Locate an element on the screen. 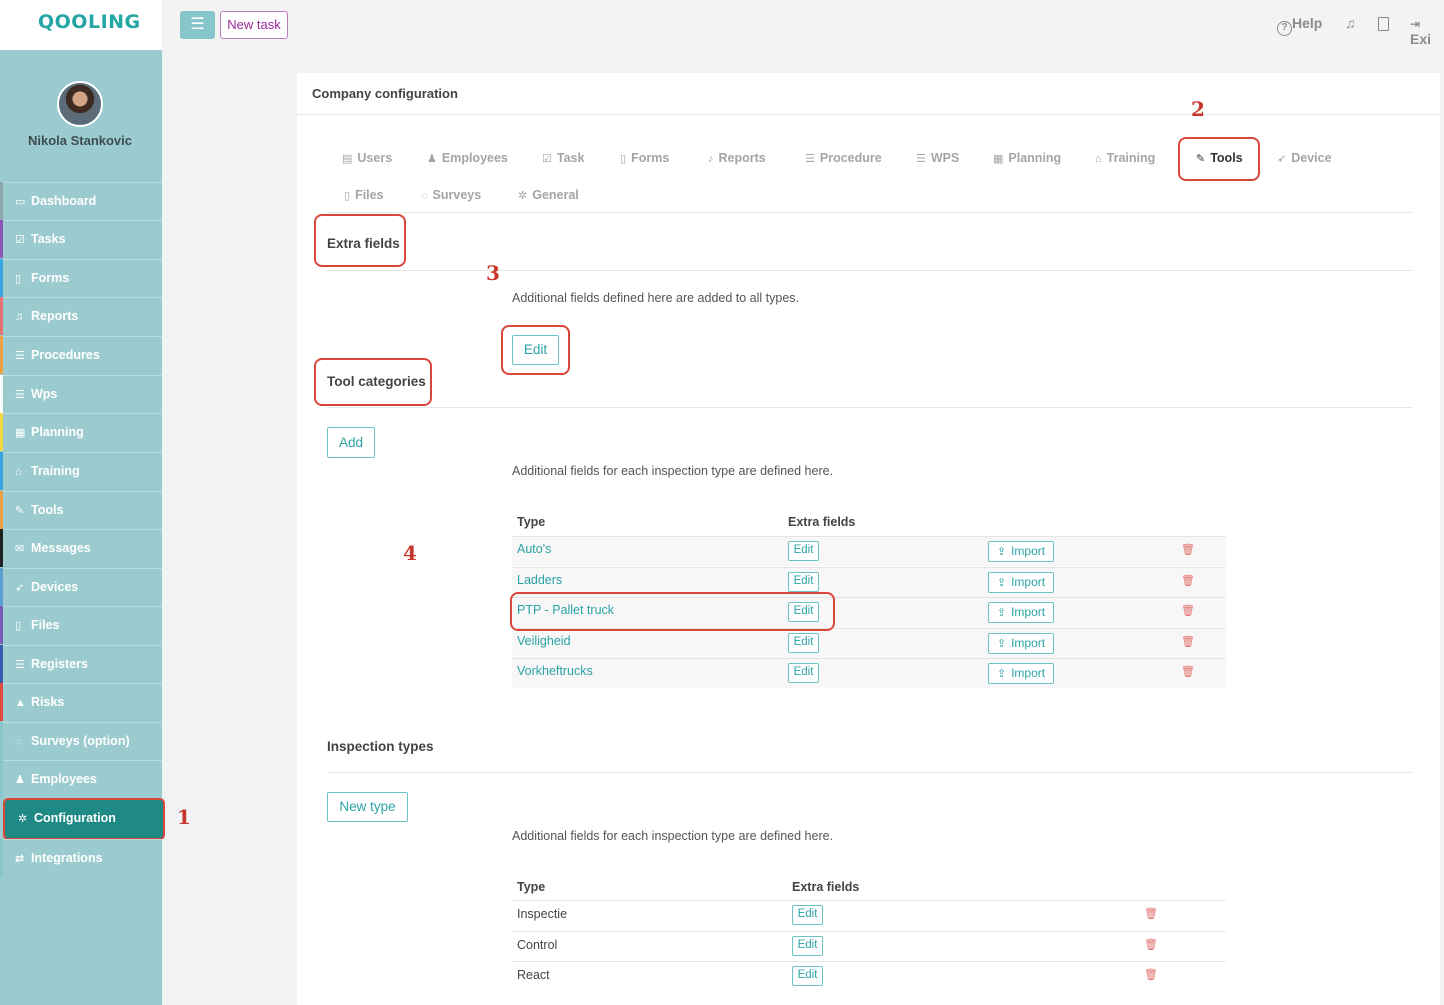 Image resolution: width=1444 pixels, height=1005 pixels. tab-reports: ♪ Reports is located at coordinates (737, 158).